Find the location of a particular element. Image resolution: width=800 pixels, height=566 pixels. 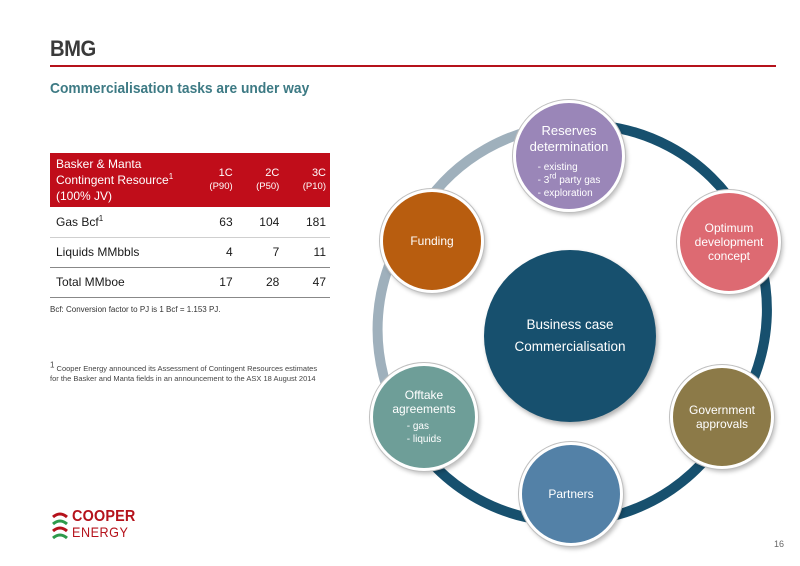

node-title: Reserves determination is located at coordinates (569, 138).